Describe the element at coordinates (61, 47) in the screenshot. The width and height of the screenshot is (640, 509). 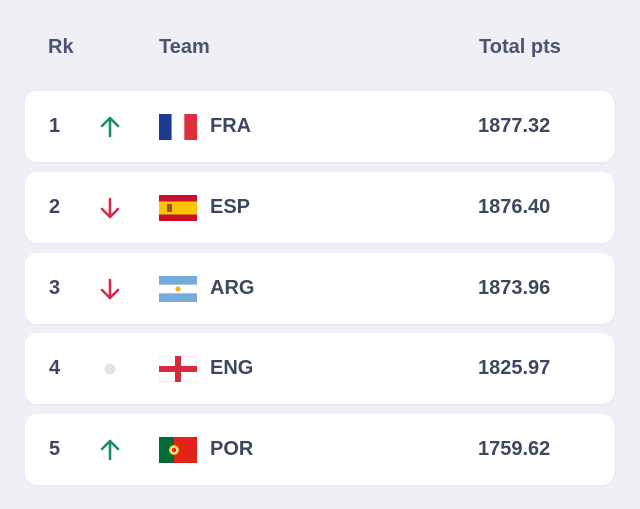
I see `rank-column-header: Rk` at that location.